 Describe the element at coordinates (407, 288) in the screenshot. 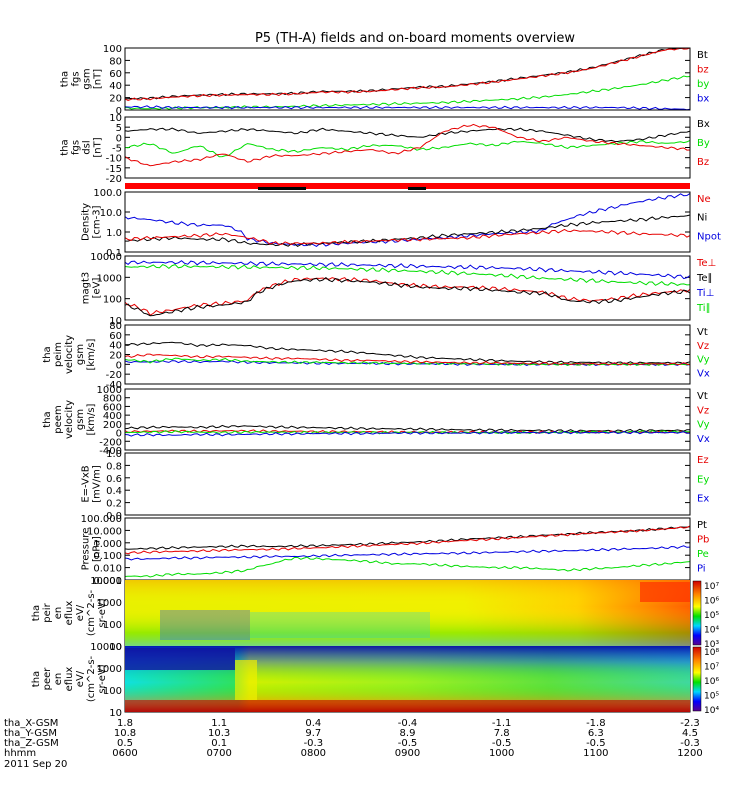

I see `panel-4-frame` at that location.